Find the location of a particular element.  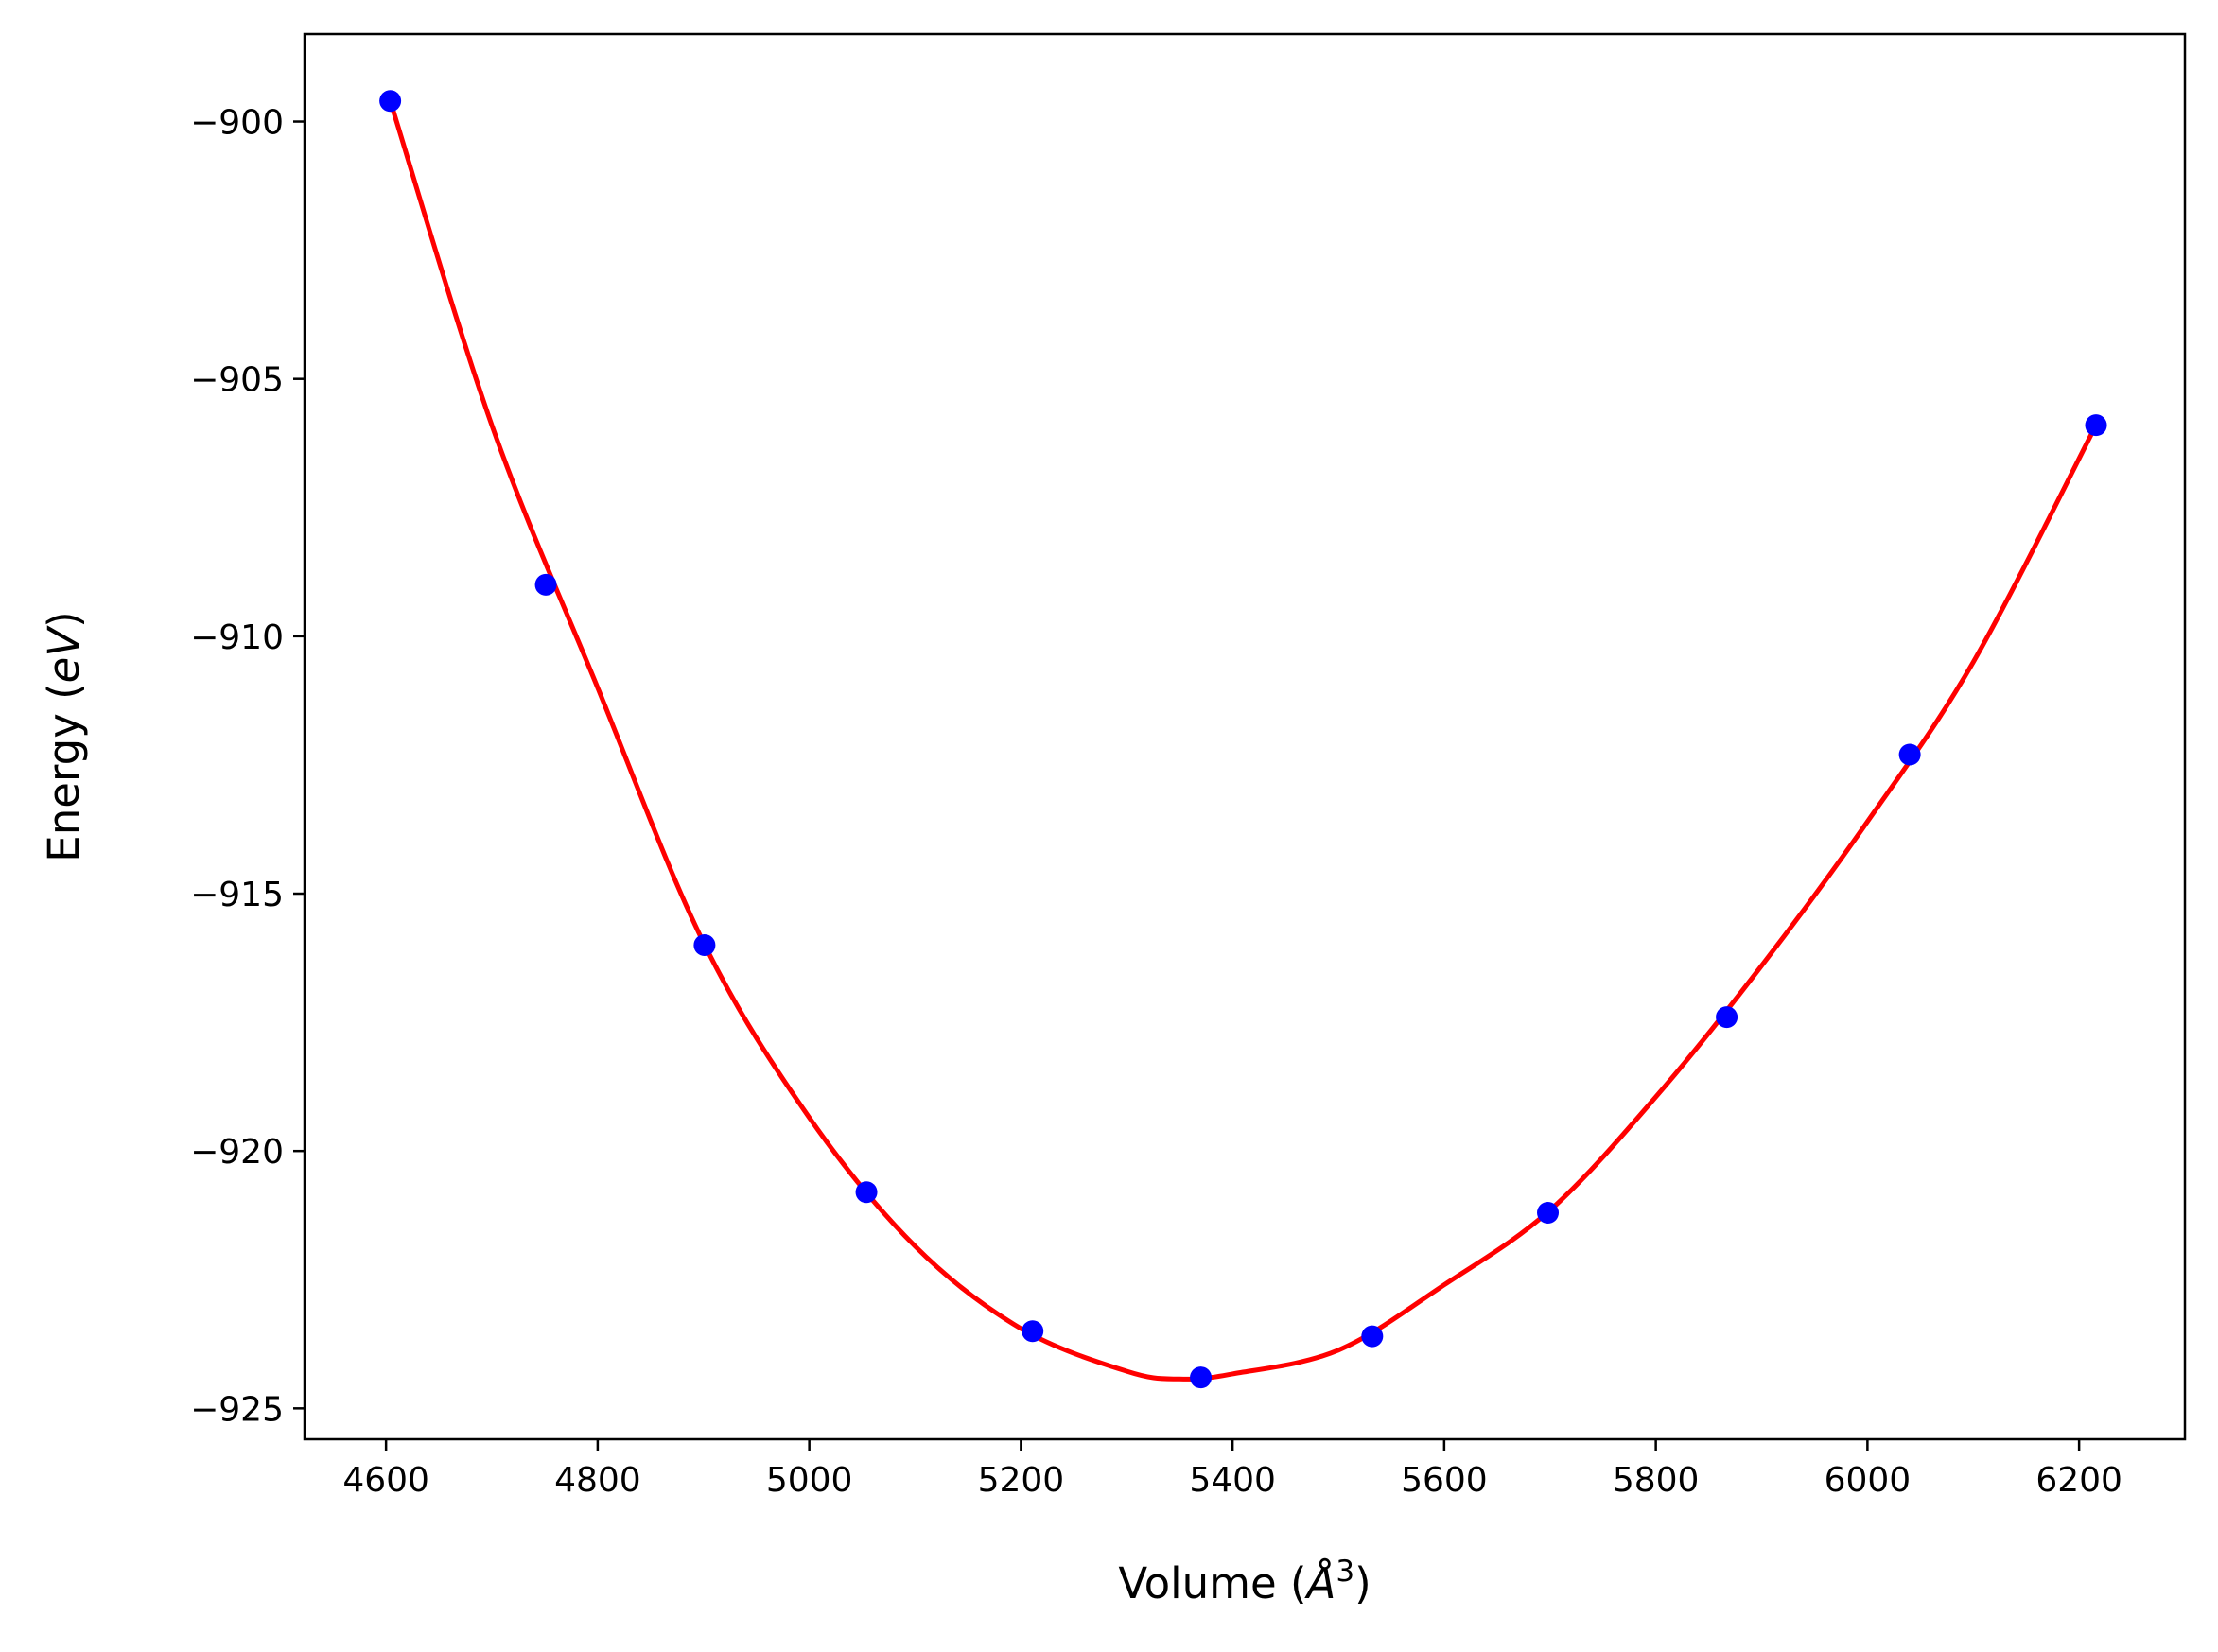

y-tick-label: −915 is located at coordinates (237, 895).